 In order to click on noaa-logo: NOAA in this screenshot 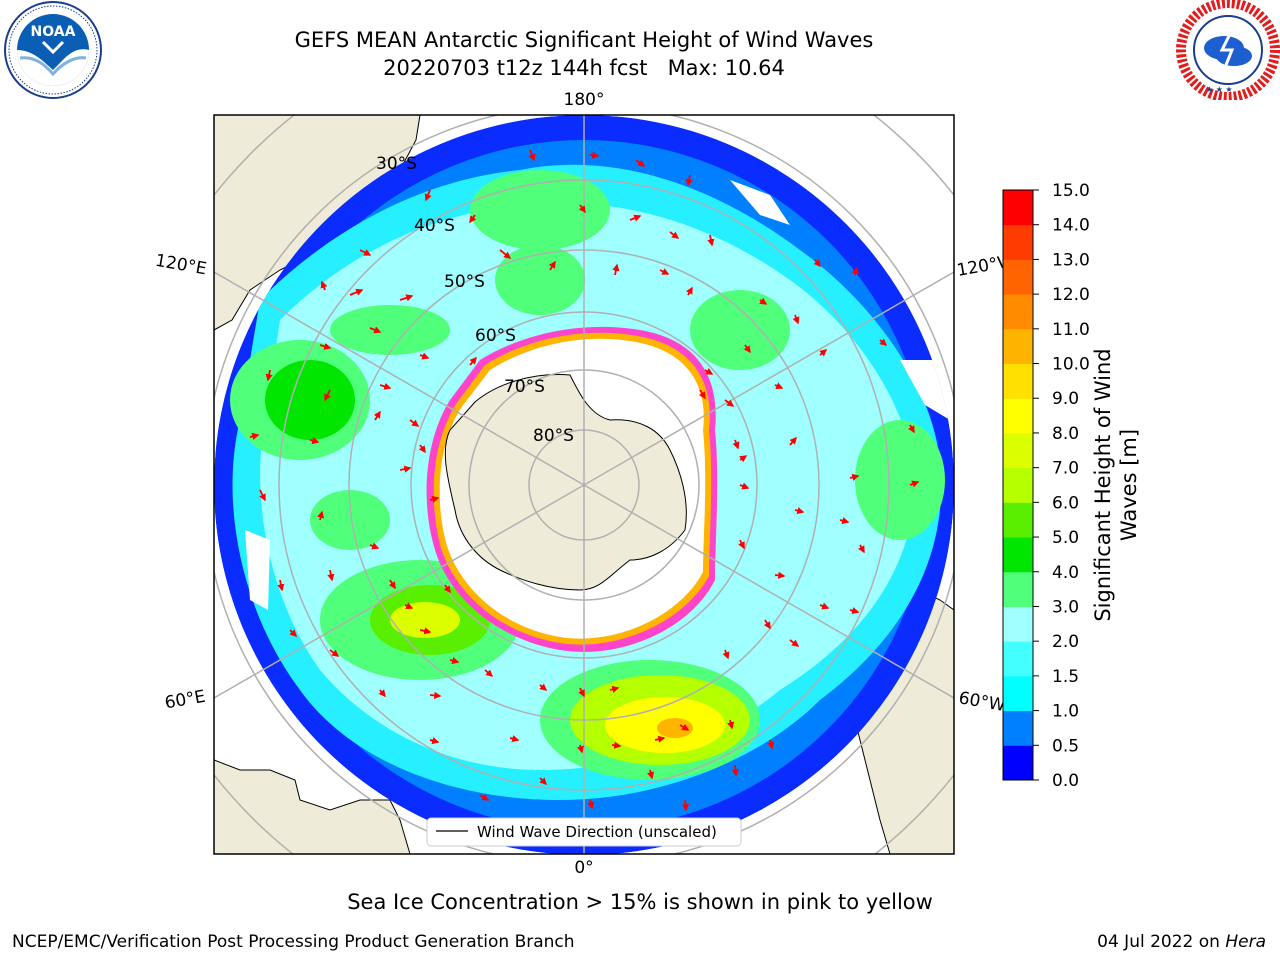, I will do `click(53, 50)`.